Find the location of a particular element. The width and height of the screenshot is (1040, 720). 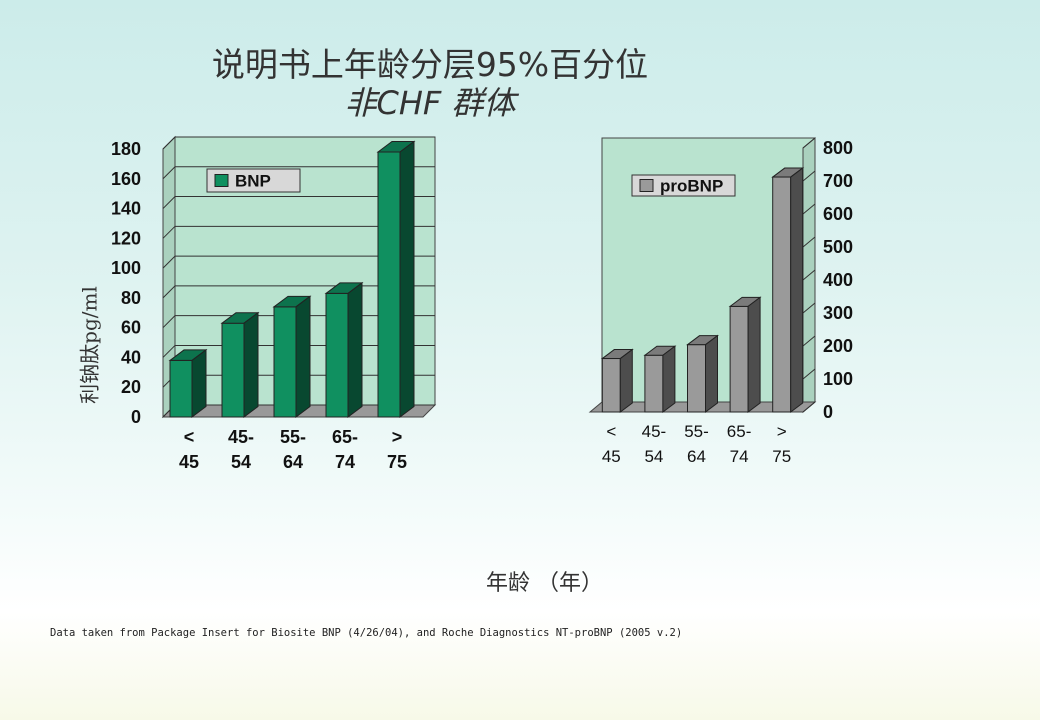

y-tick-label: 60 is located at coordinates (131, 328).